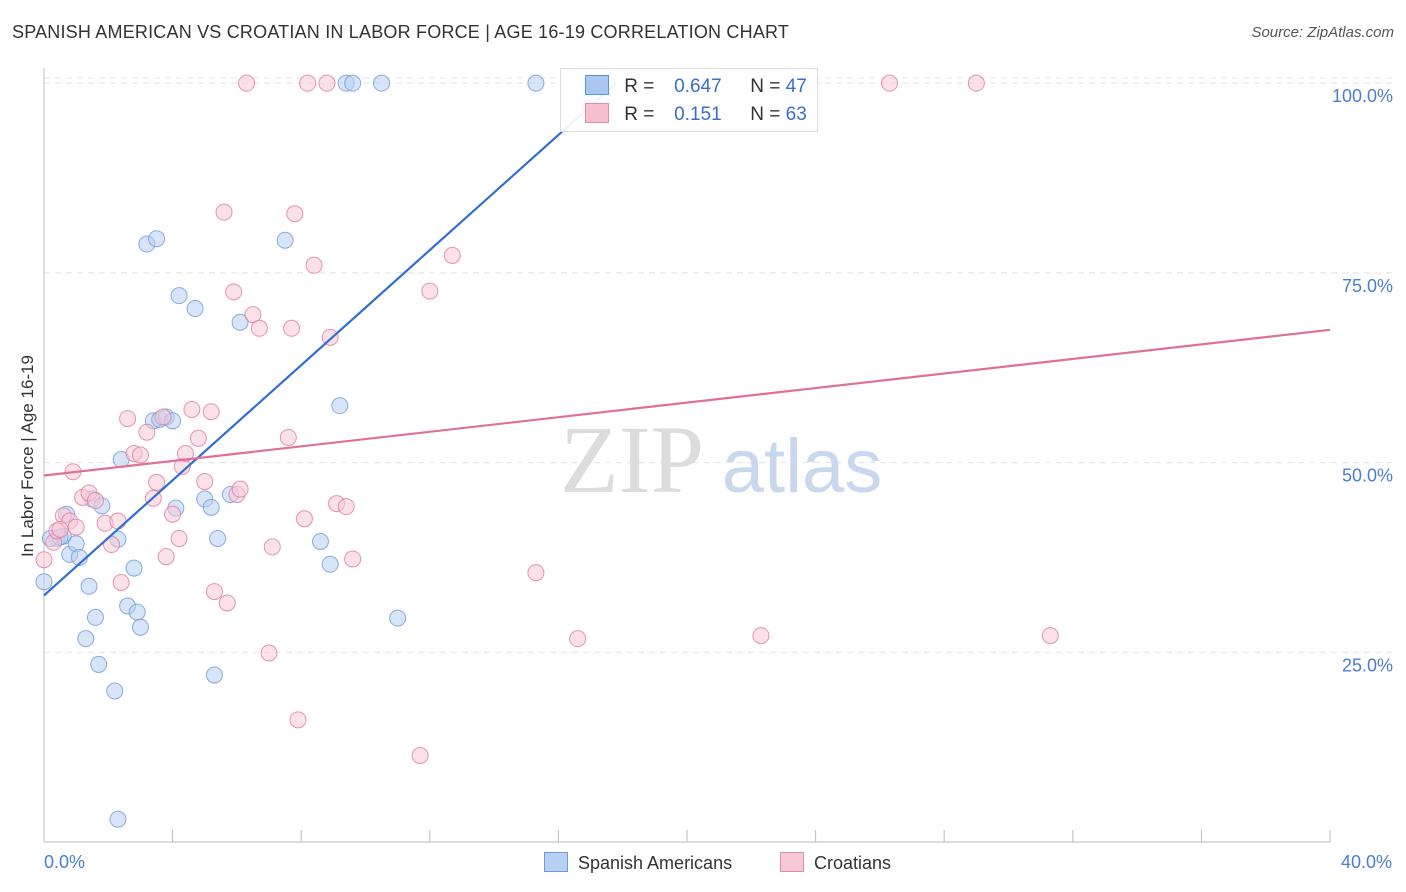 The height and width of the screenshot is (892, 1406). What do you see at coordinates (689, 100) in the screenshot?
I see `correlation-legend: R = 0.647 N = 47 R = 0.151 N = 63` at bounding box center [689, 100].